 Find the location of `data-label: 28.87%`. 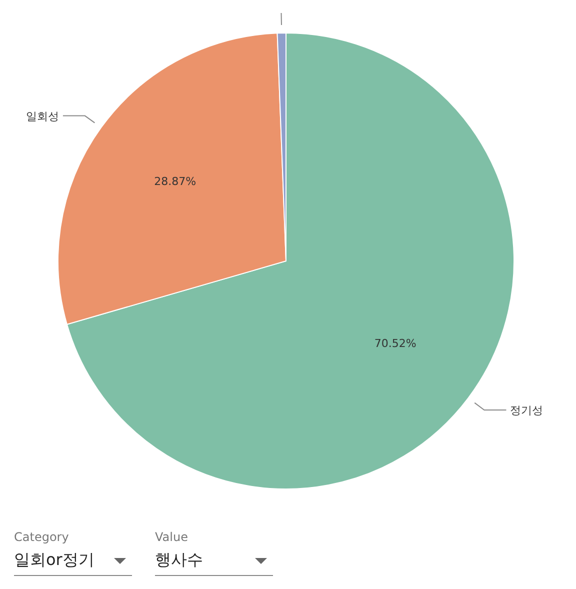

data-label: 28.87% is located at coordinates (175, 181).